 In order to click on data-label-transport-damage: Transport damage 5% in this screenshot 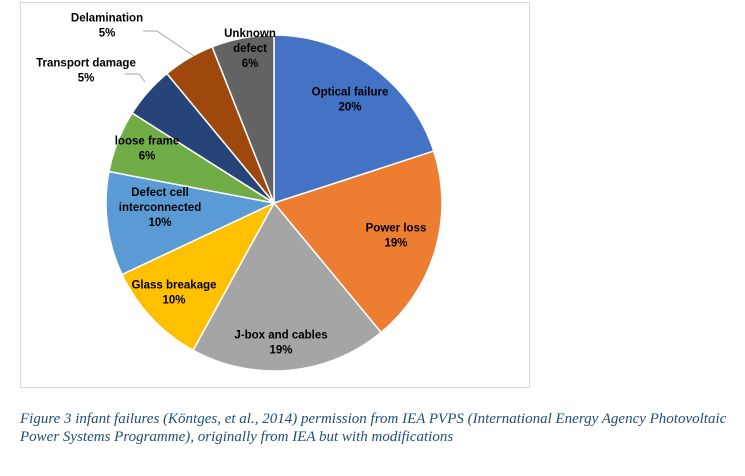, I will do `click(86, 71)`.